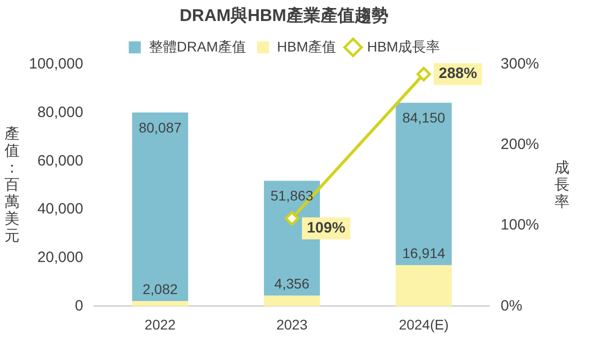 Image resolution: width=592 pixels, height=347 pixels. Describe the element at coordinates (423, 324) in the screenshot. I see `x-tick-label: 2024(E)` at that location.